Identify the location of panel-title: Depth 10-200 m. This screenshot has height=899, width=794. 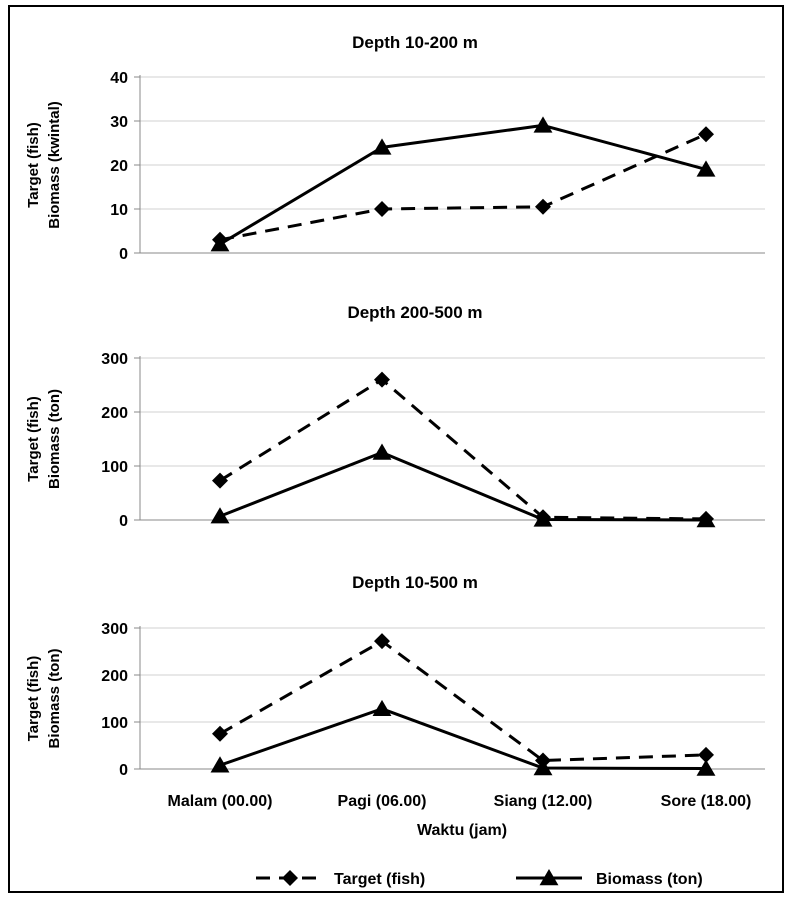
(415, 42).